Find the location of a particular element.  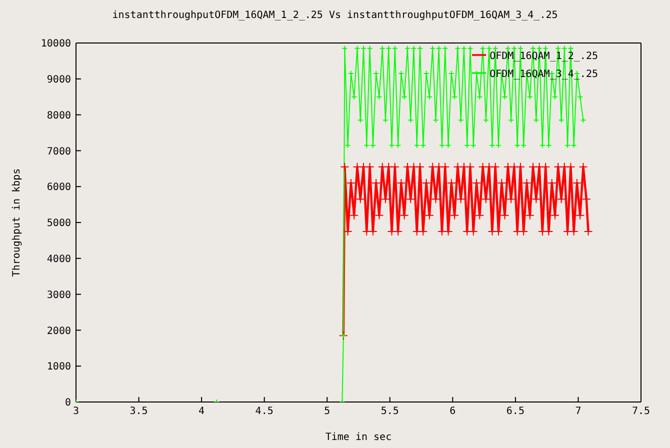

x-tick-label: 6.5 is located at coordinates (515, 412).